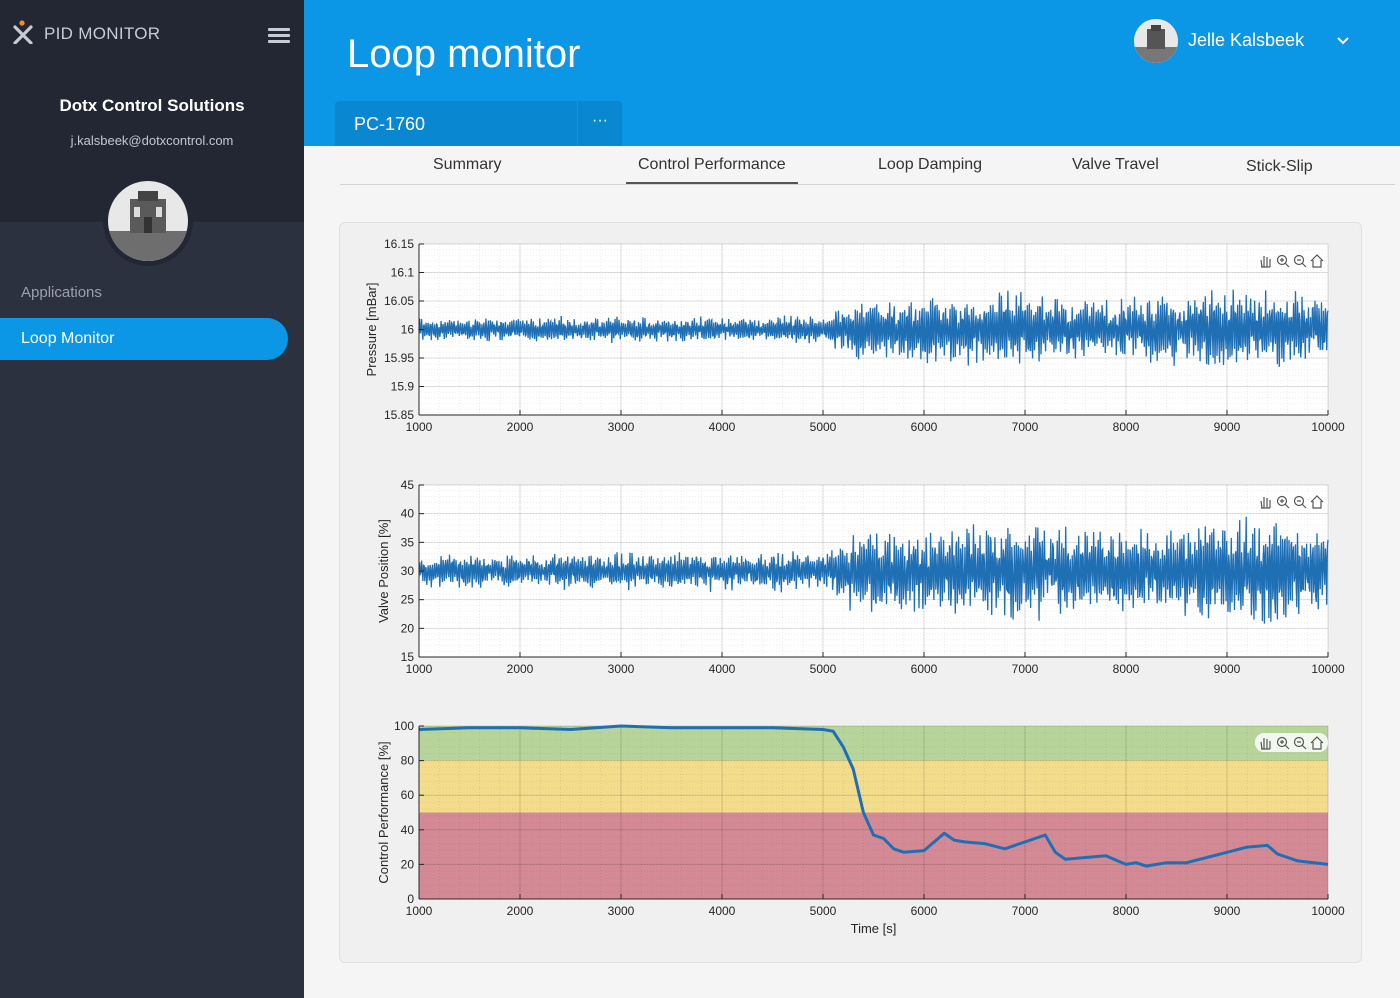  What do you see at coordinates (148, 221) in the screenshot?
I see `profile-avatar` at bounding box center [148, 221].